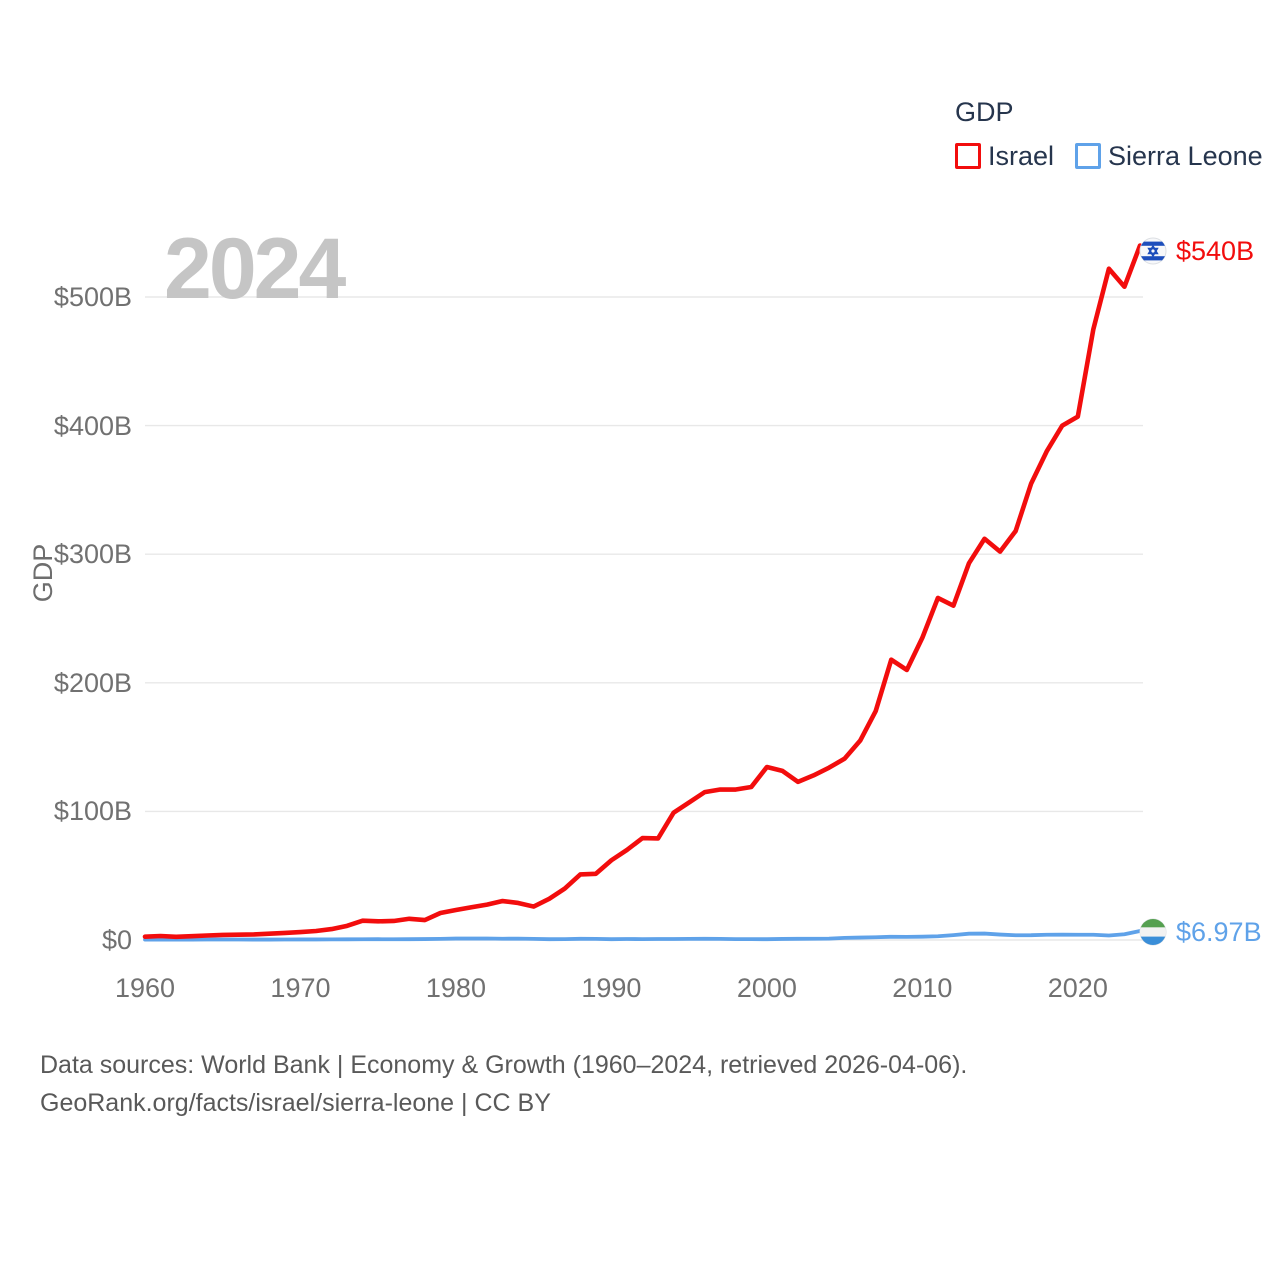 The width and height of the screenshot is (1280, 1280). Describe the element at coordinates (968, 156) in the screenshot. I see `israel-swatch-icon` at that location.